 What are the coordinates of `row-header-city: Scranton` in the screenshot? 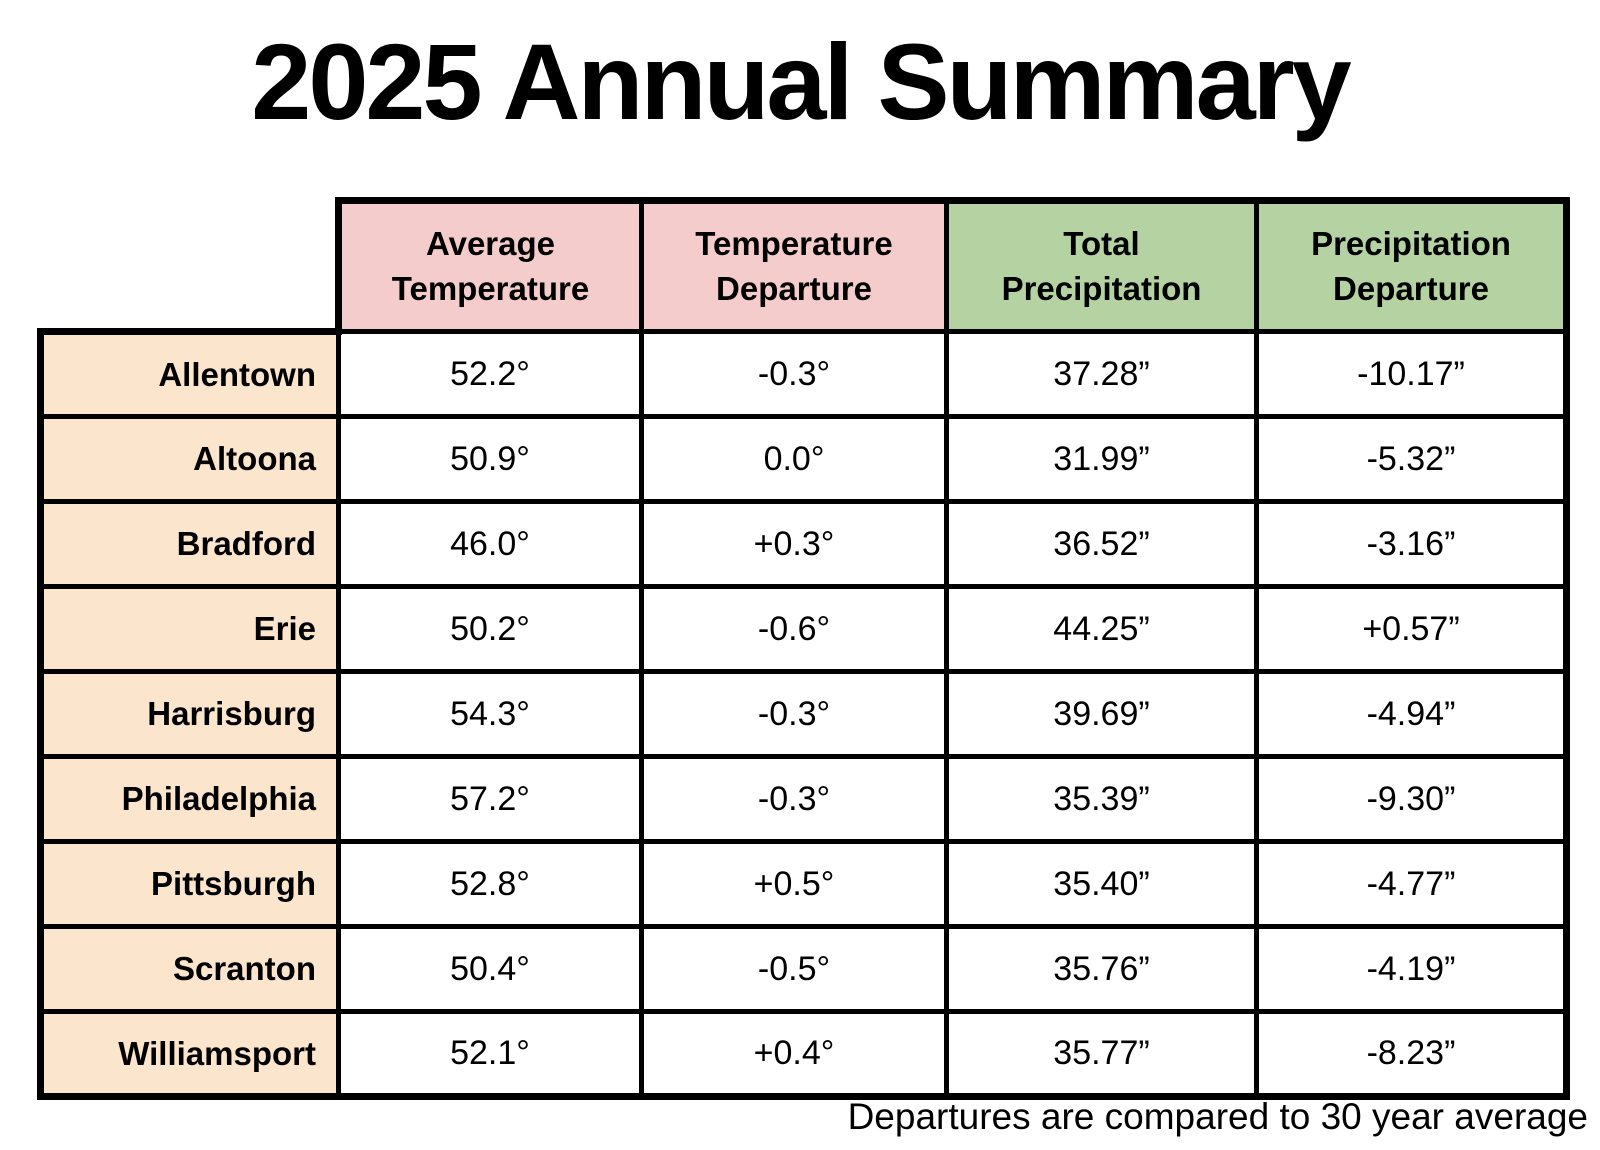 It's located at (189, 969).